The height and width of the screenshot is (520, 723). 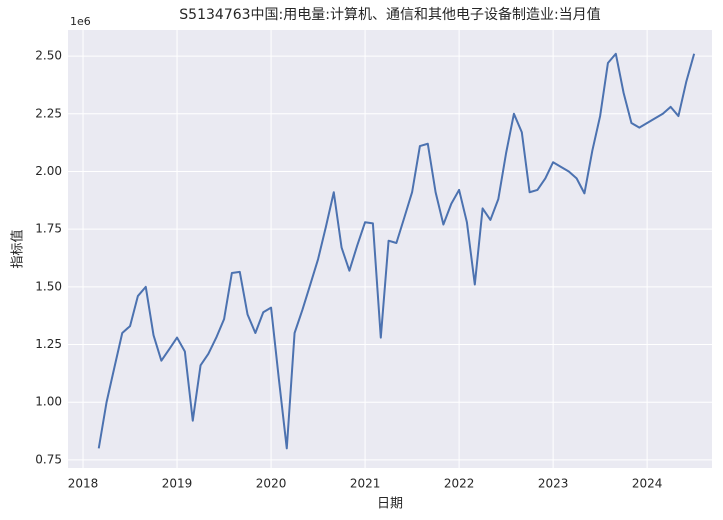 What do you see at coordinates (48, 229) in the screenshot?
I see `y-tick-label: 1.75` at bounding box center [48, 229].